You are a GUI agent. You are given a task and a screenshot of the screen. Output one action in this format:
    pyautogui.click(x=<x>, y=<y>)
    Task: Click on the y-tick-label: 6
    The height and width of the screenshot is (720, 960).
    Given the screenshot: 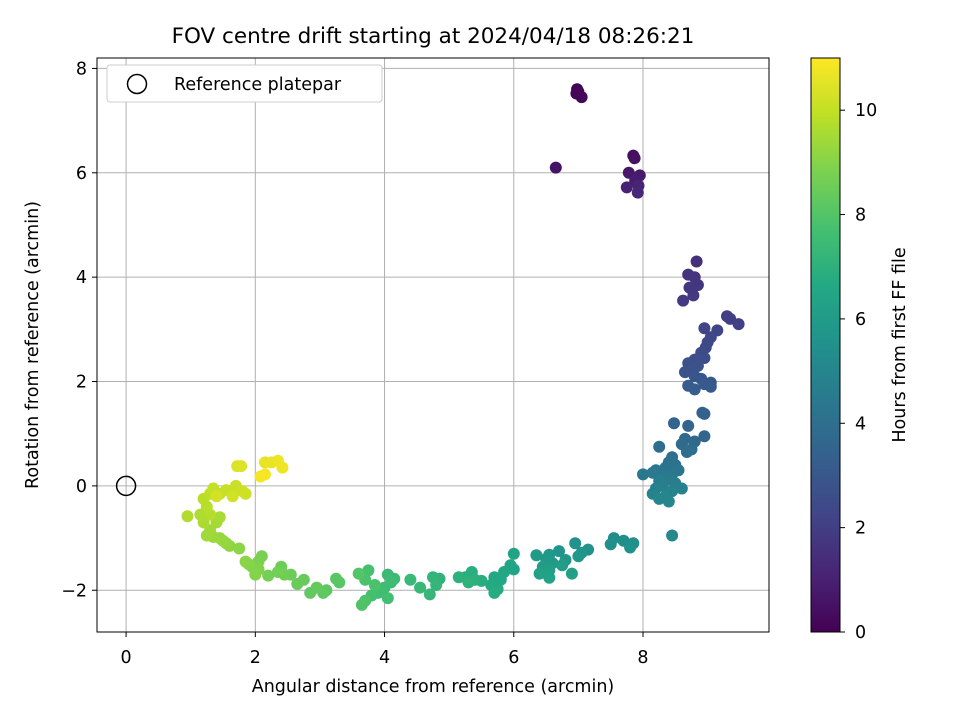 What is the action you would take?
    pyautogui.click(x=81, y=174)
    